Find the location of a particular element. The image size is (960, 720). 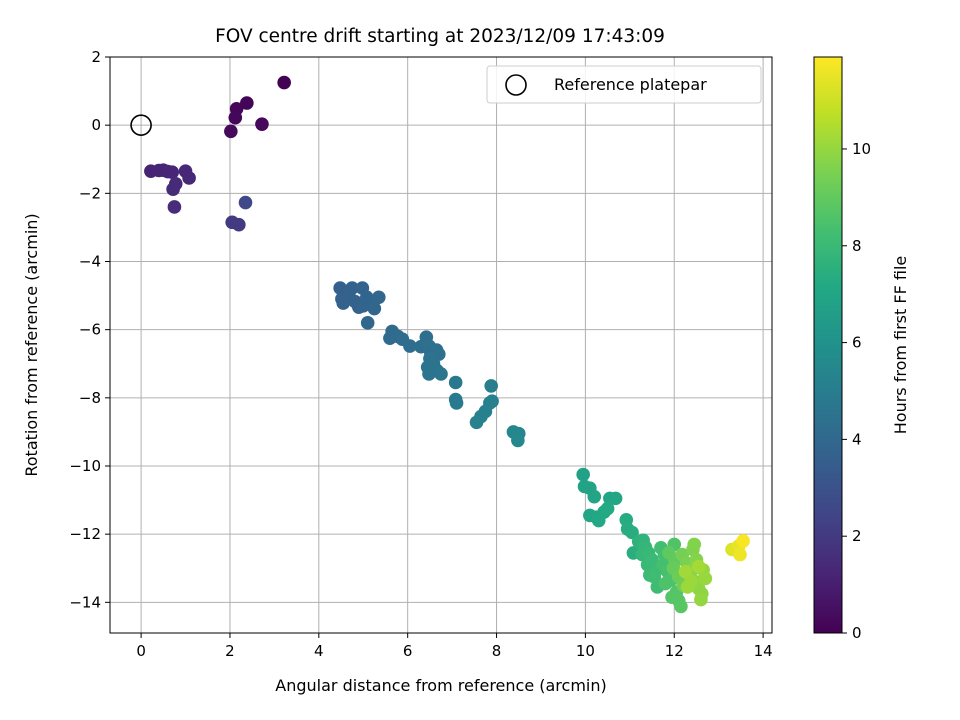

x-tick-label: 6 is located at coordinates (408, 651).